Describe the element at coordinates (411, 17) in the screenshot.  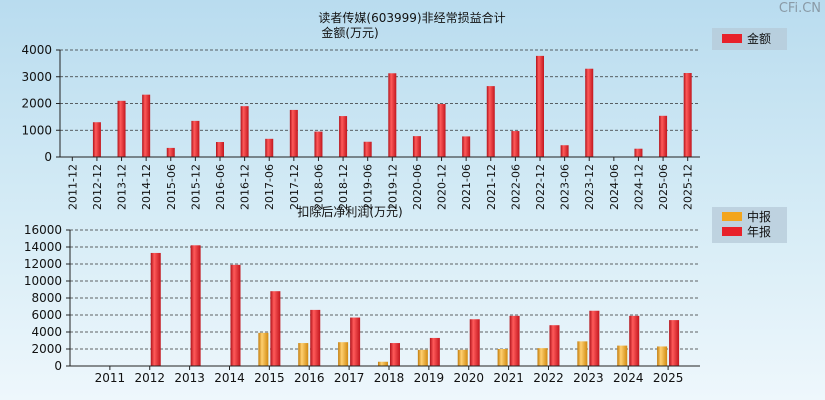
I see `chart-1-title: 读者传媒(603999)非经常损益合计` at that location.